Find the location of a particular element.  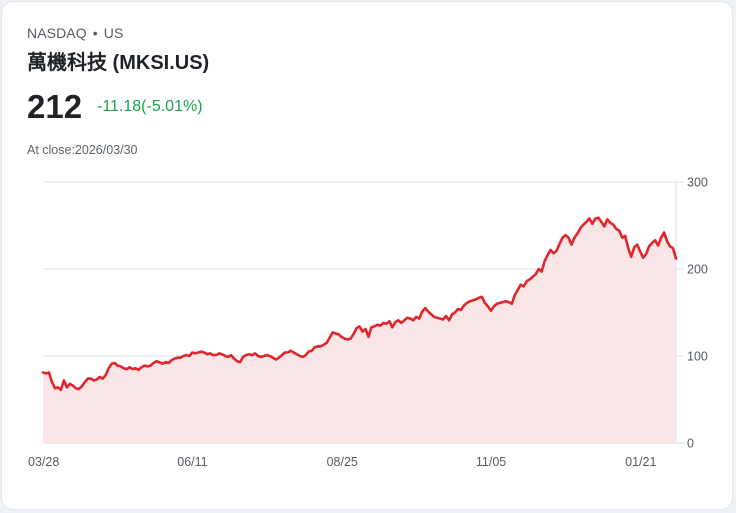

x-axis-labels: 03/28 06/11 08/25 11/05 01/21 is located at coordinates (342, 462).